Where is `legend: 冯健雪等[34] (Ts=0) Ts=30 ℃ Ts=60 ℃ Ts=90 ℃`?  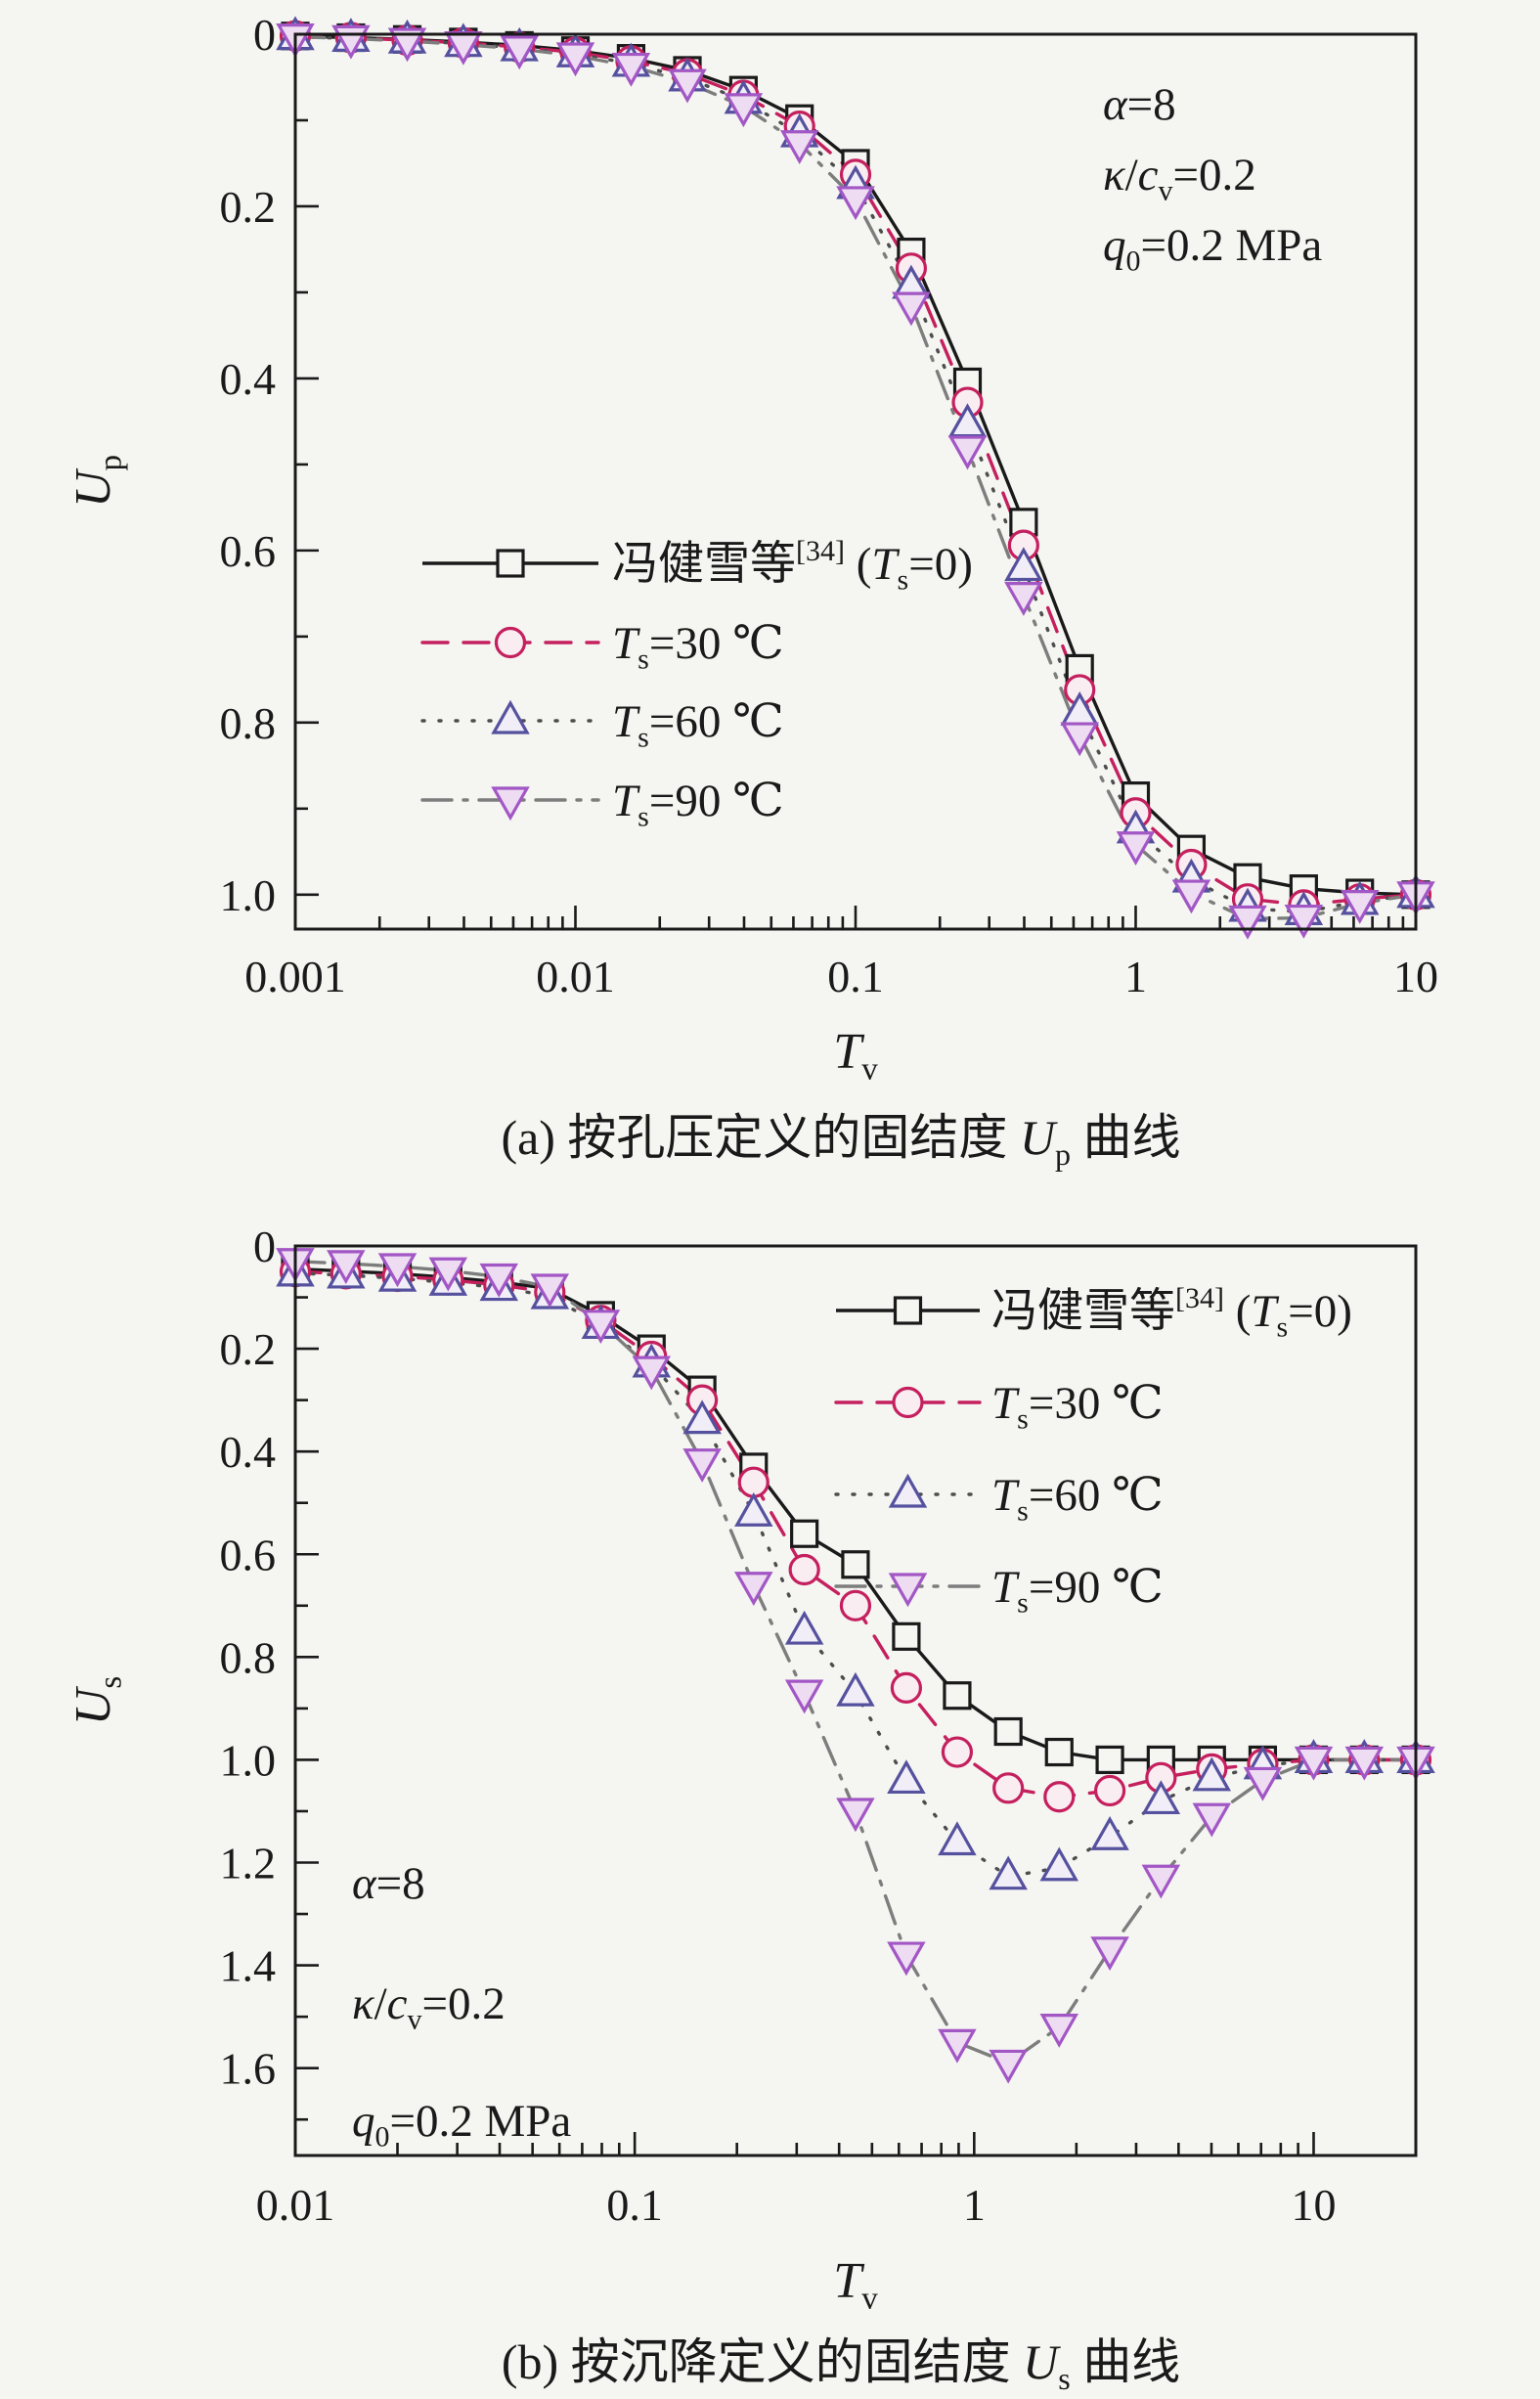 legend: 冯健雪等[34] (Ts=0) Ts=30 ℃ Ts=60 ℃ Ts=90 ℃ is located at coordinates (696, 683).